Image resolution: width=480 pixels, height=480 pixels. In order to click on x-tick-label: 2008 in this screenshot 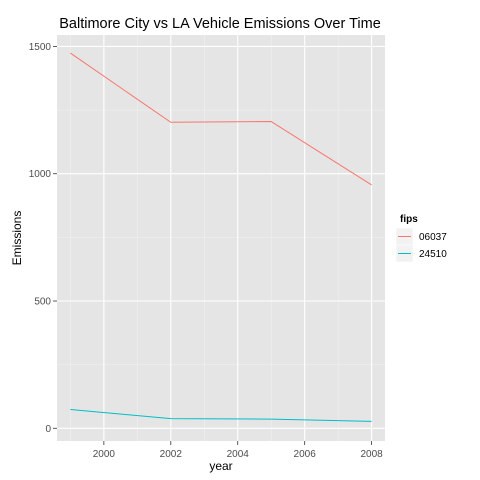, I will do `click(371, 454)`.